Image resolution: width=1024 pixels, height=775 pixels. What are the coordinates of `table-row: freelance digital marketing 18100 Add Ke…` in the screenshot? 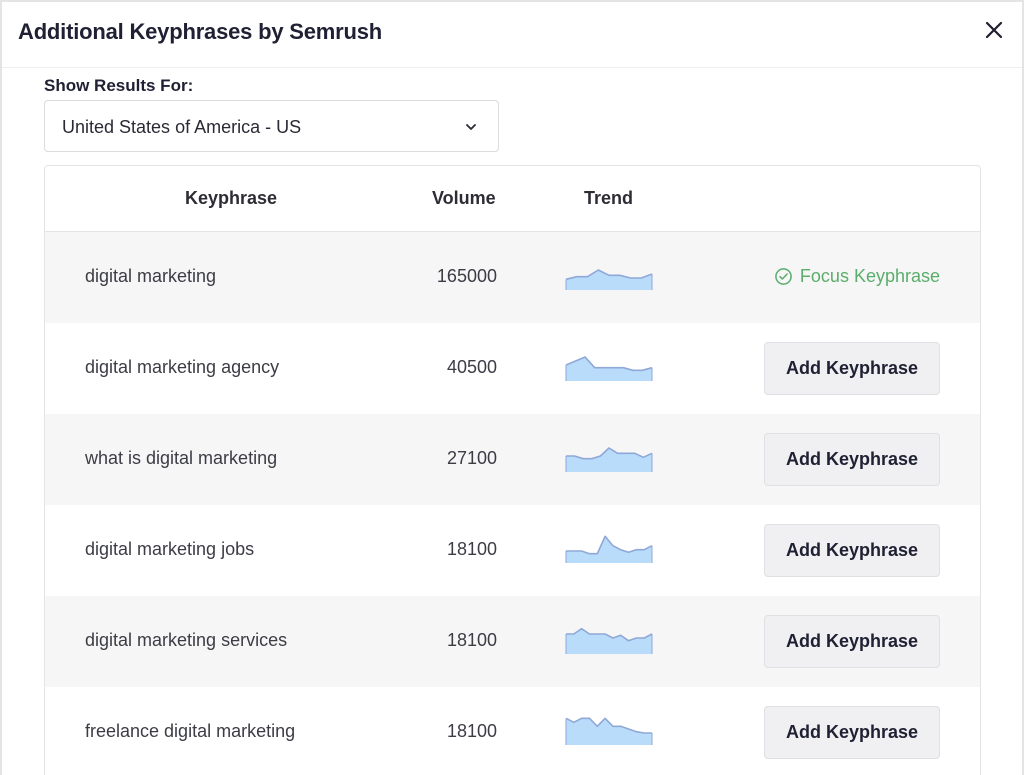 It's located at (512, 731).